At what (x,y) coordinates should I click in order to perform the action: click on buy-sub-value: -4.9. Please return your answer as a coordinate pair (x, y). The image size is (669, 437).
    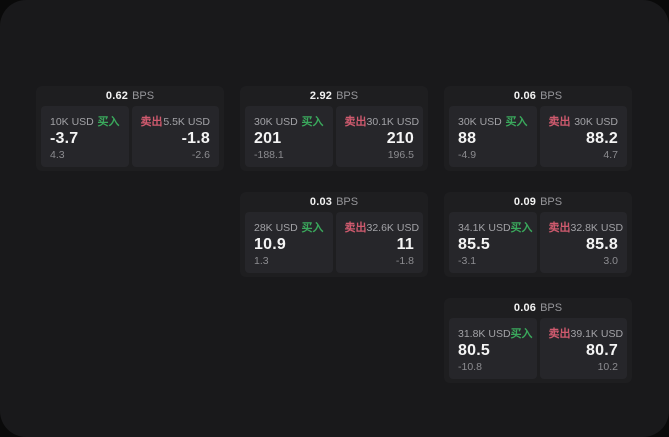
    Looking at the image, I should click on (467, 155).